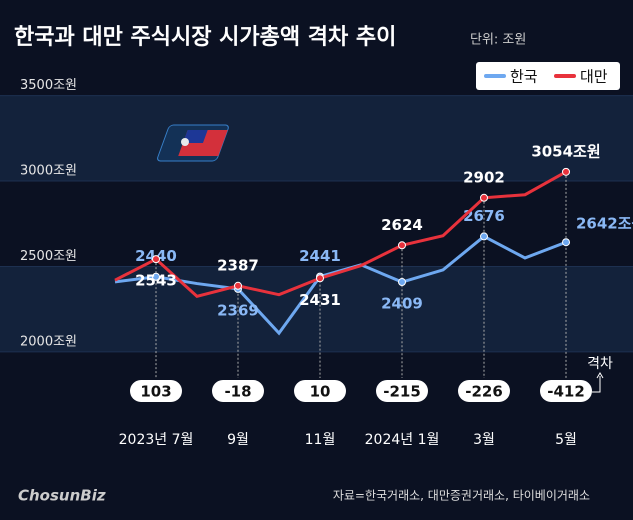 This screenshot has width=633, height=520. I want to click on legend-label: 한국, so click(524, 77).